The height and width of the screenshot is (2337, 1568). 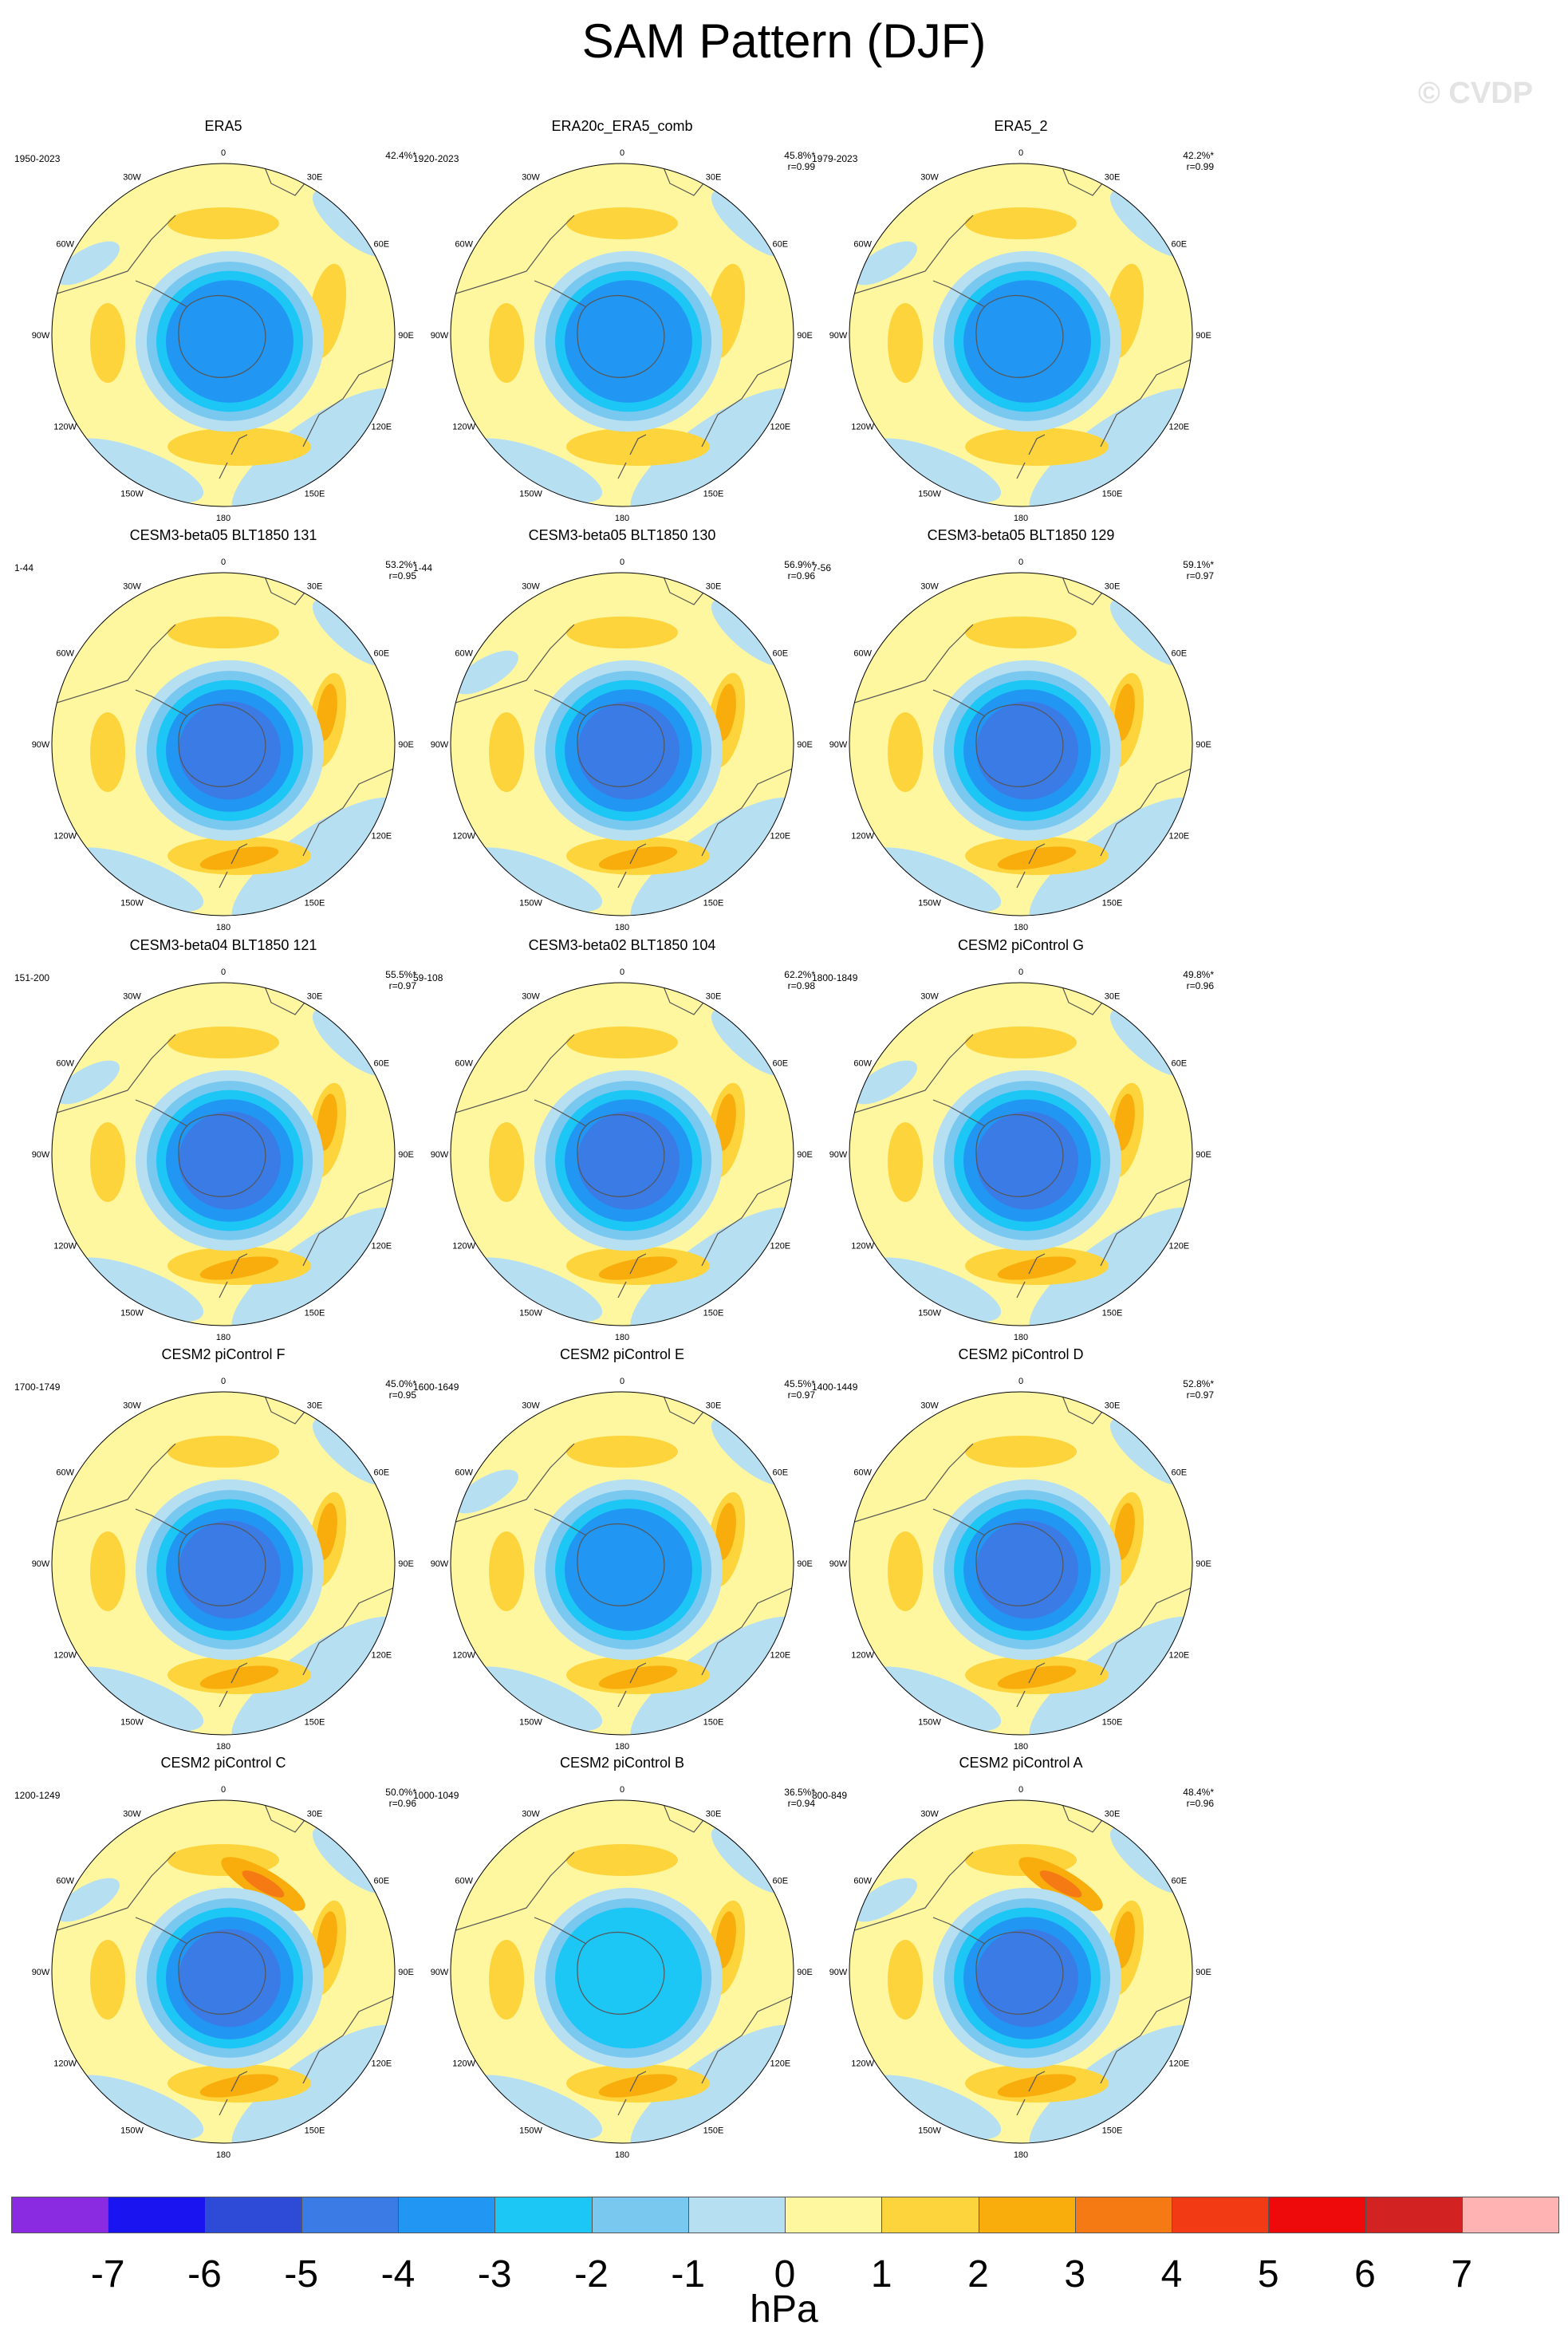 I want to click on panel-period: 1400-1449, so click(x=835, y=1387).